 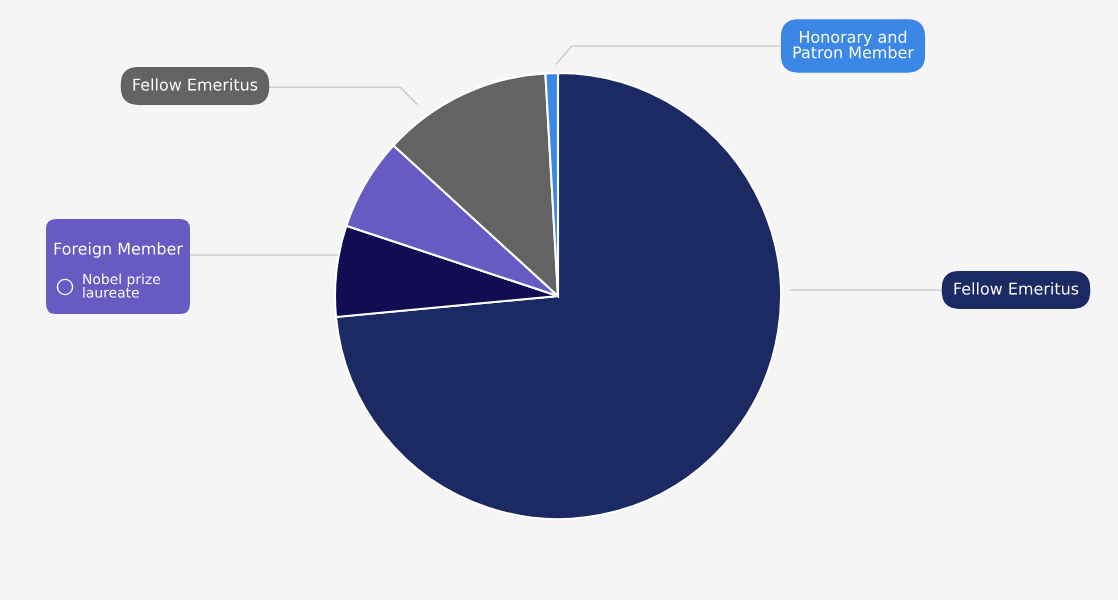 I want to click on slice-label: Honorary and Patron Member, so click(x=853, y=44).